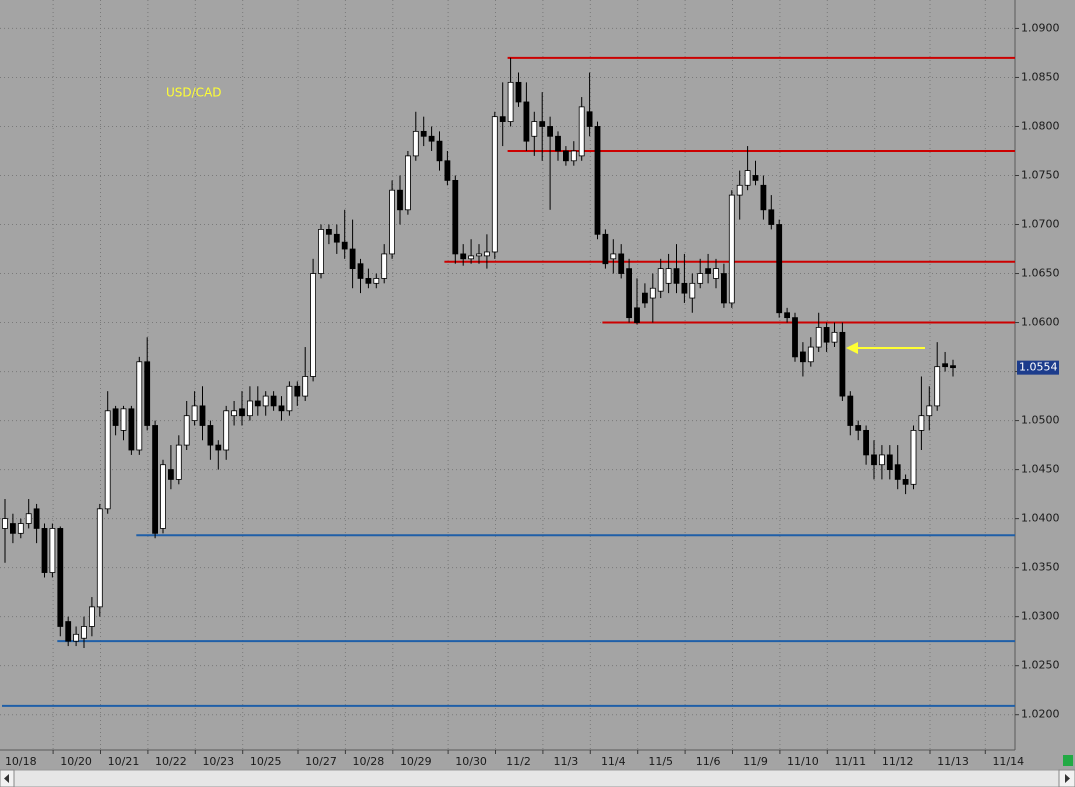 The height and width of the screenshot is (787, 1075). What do you see at coordinates (1040, 420) in the screenshot?
I see `y-tick-label: 1.0500` at bounding box center [1040, 420].